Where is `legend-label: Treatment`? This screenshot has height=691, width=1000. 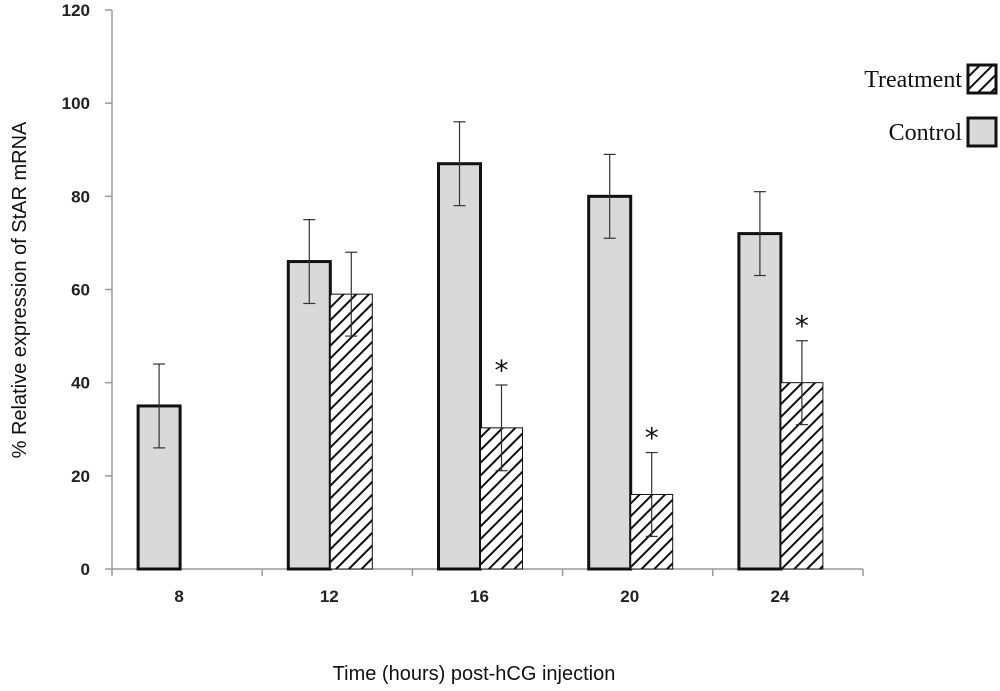 legend-label: Treatment is located at coordinates (913, 80).